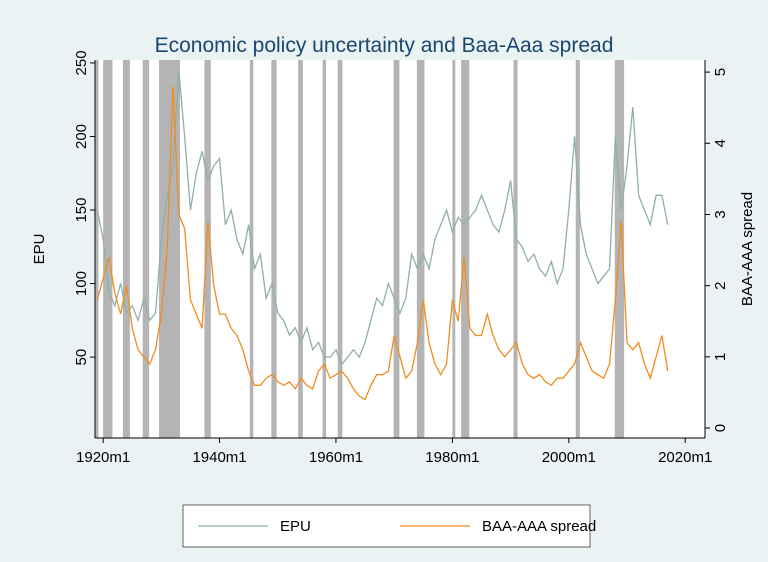  Describe the element at coordinates (720, 285) in the screenshot. I see `y2-tick-label: 2` at that location.